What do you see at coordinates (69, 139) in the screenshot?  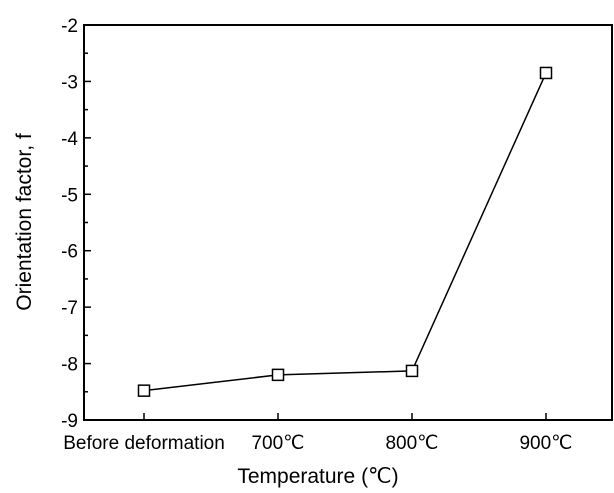 I see `y-tick-label: -4` at bounding box center [69, 139].